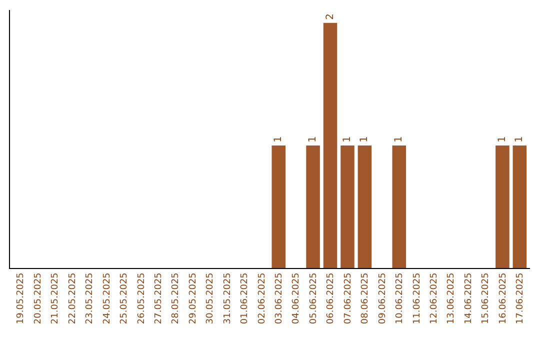 Image resolution: width=540 pixels, height=340 pixels. Describe the element at coordinates (107, 298) in the screenshot. I see `x-tick-label: 24.05.2025` at that location.